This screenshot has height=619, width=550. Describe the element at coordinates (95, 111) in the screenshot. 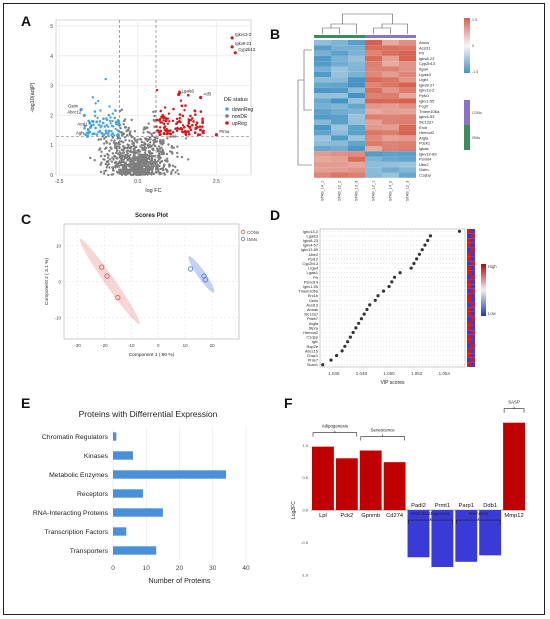

I see `volcano-point-down` at that location.